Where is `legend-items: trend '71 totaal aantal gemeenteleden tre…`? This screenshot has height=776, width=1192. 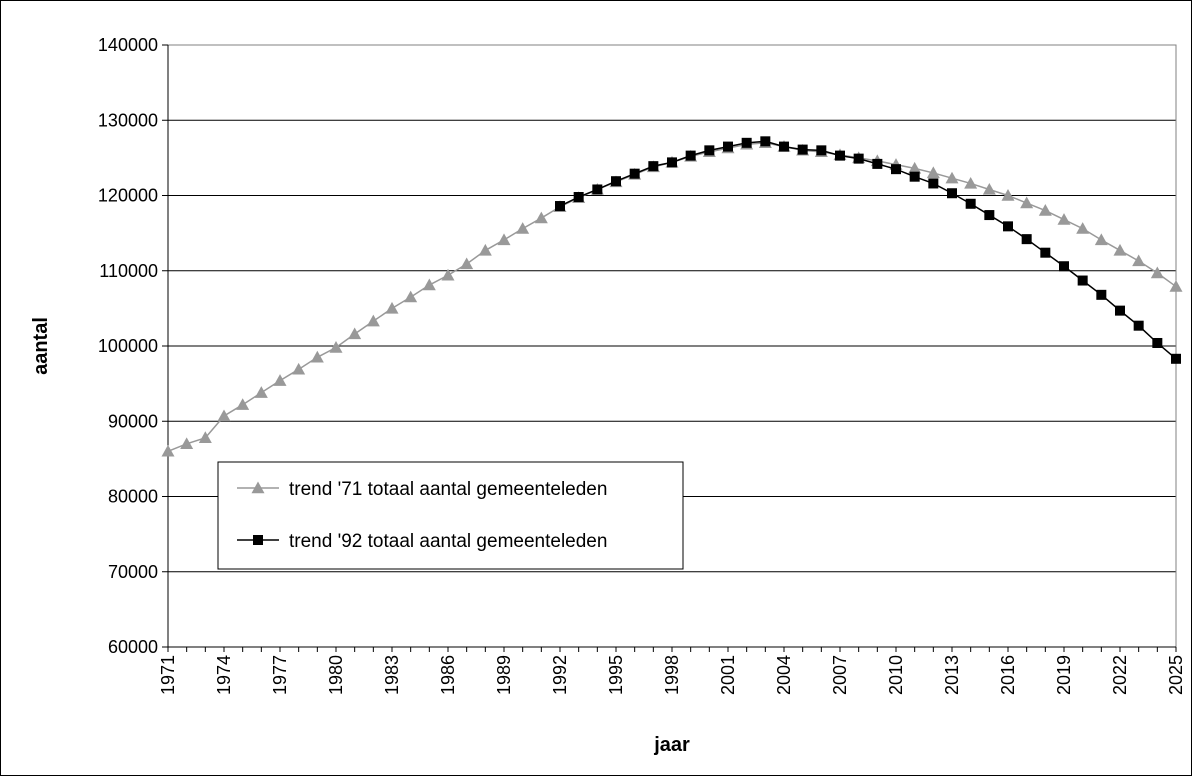
legend-items: trend '71 totaal aantal gemeenteleden tre… is located at coordinates (422, 515).